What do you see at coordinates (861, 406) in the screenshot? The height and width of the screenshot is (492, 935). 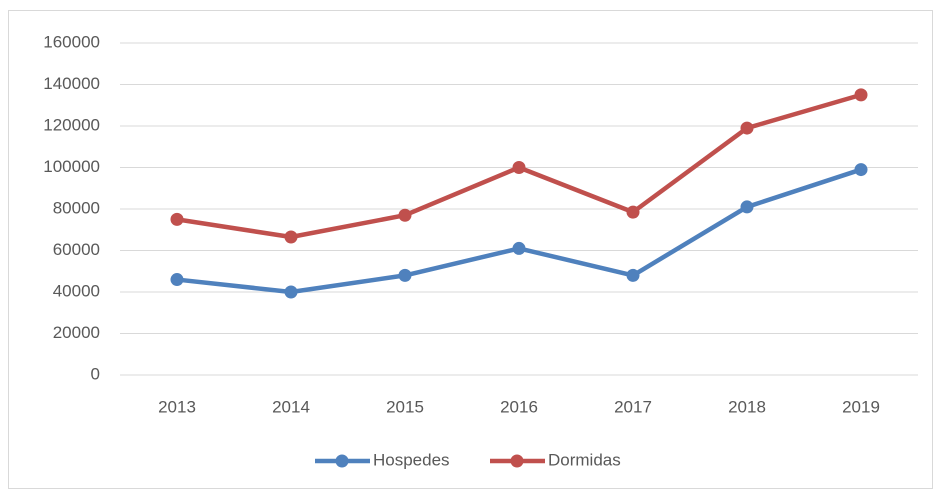 I see `x-tick-label: 2019` at bounding box center [861, 406].